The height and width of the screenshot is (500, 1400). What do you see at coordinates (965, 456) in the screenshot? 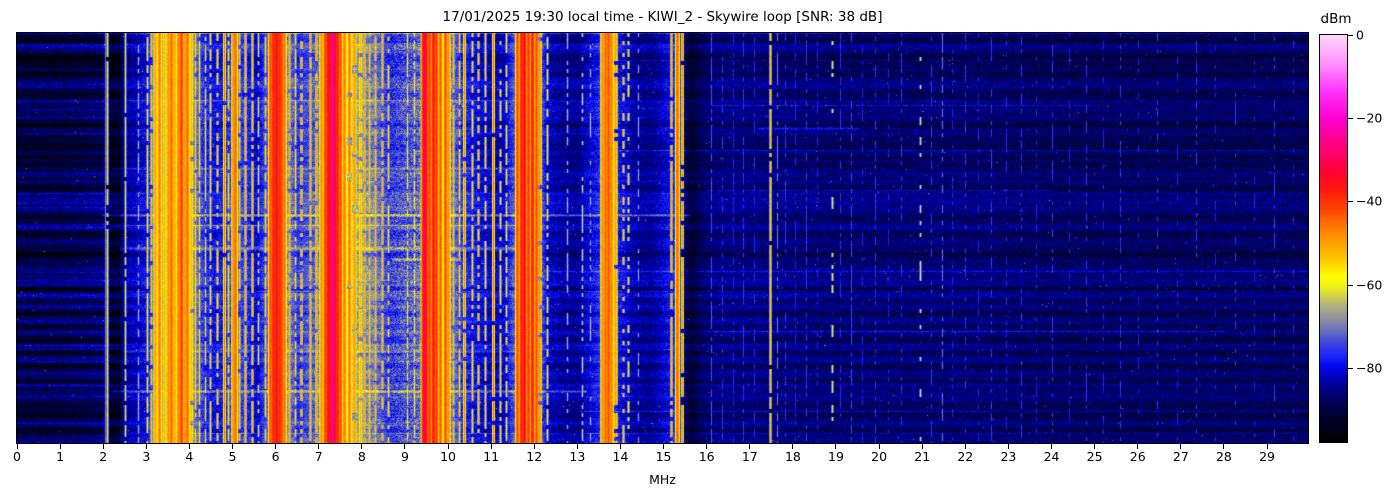
I see `x-tick-label: 22` at bounding box center [965, 456].